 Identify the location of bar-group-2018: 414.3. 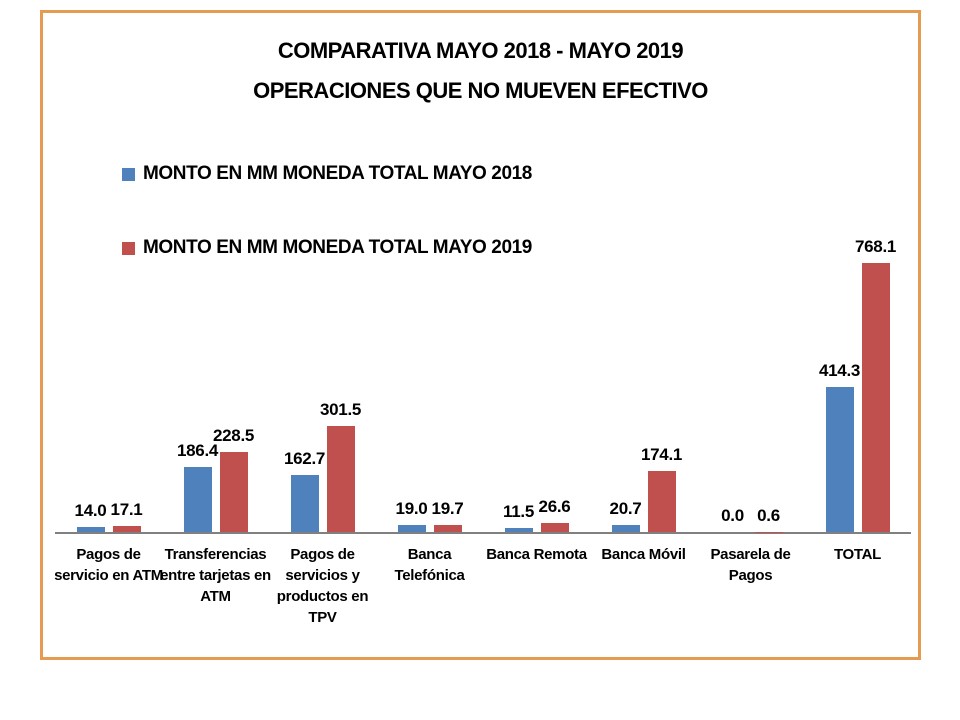
(839, 446).